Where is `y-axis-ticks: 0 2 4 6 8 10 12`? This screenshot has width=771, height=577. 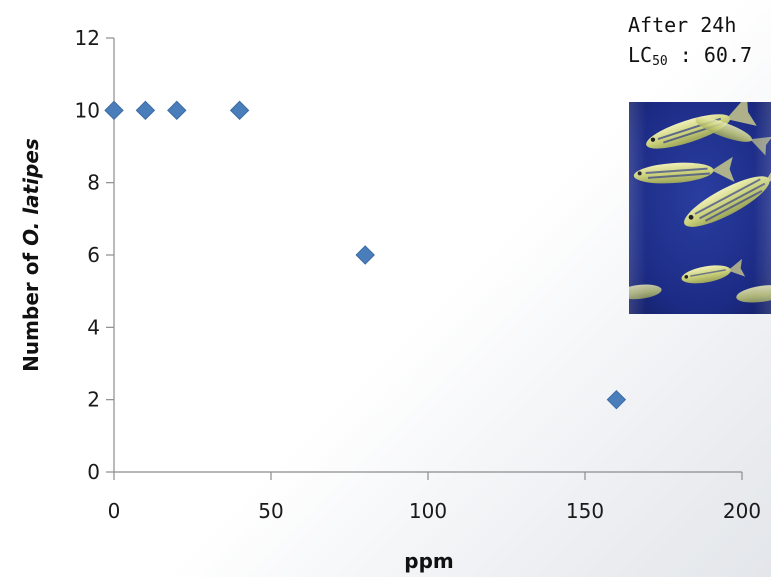
y-axis-ticks: 0 2 4 6 8 10 12 is located at coordinates (94, 255).